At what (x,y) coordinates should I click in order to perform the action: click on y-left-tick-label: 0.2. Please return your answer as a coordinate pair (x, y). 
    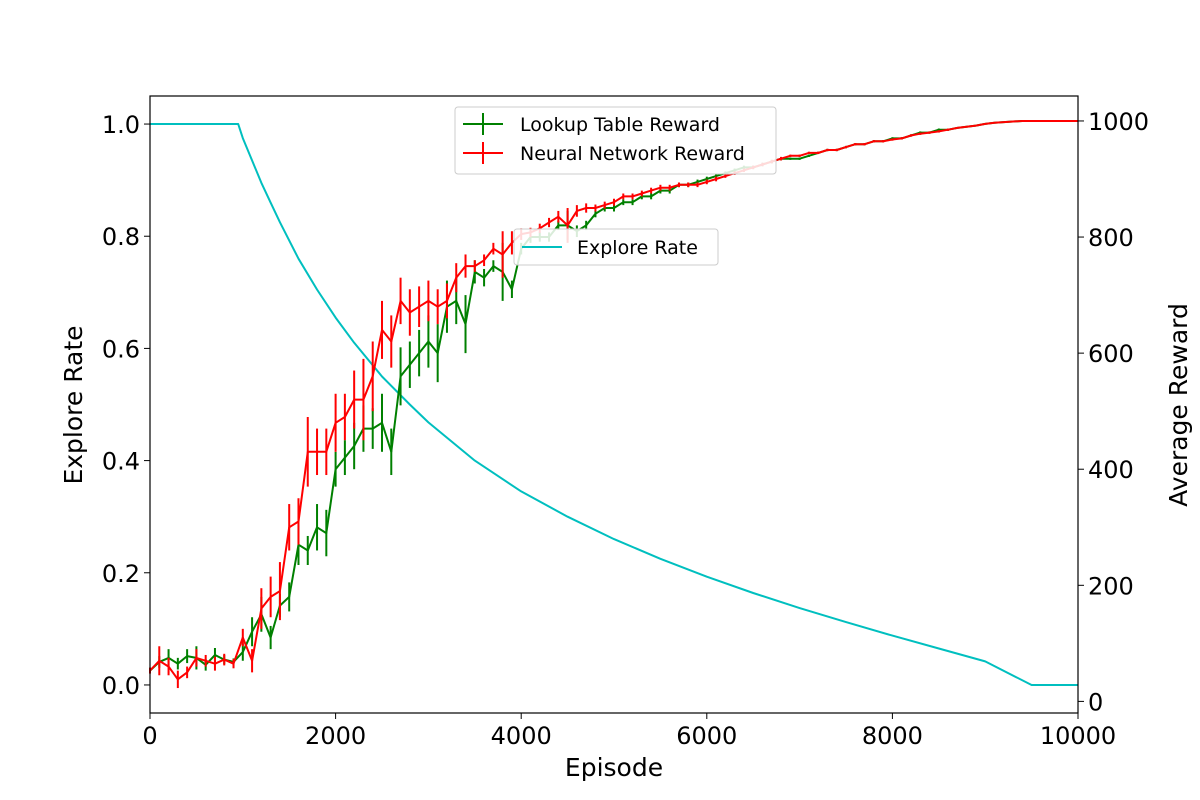
    Looking at the image, I should click on (121, 574).